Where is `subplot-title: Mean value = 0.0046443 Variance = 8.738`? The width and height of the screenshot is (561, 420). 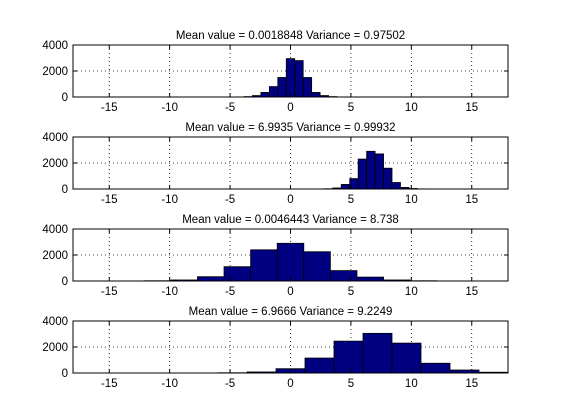
subplot-title: Mean value = 0.0046443 Variance = 8.738 is located at coordinates (290, 220).